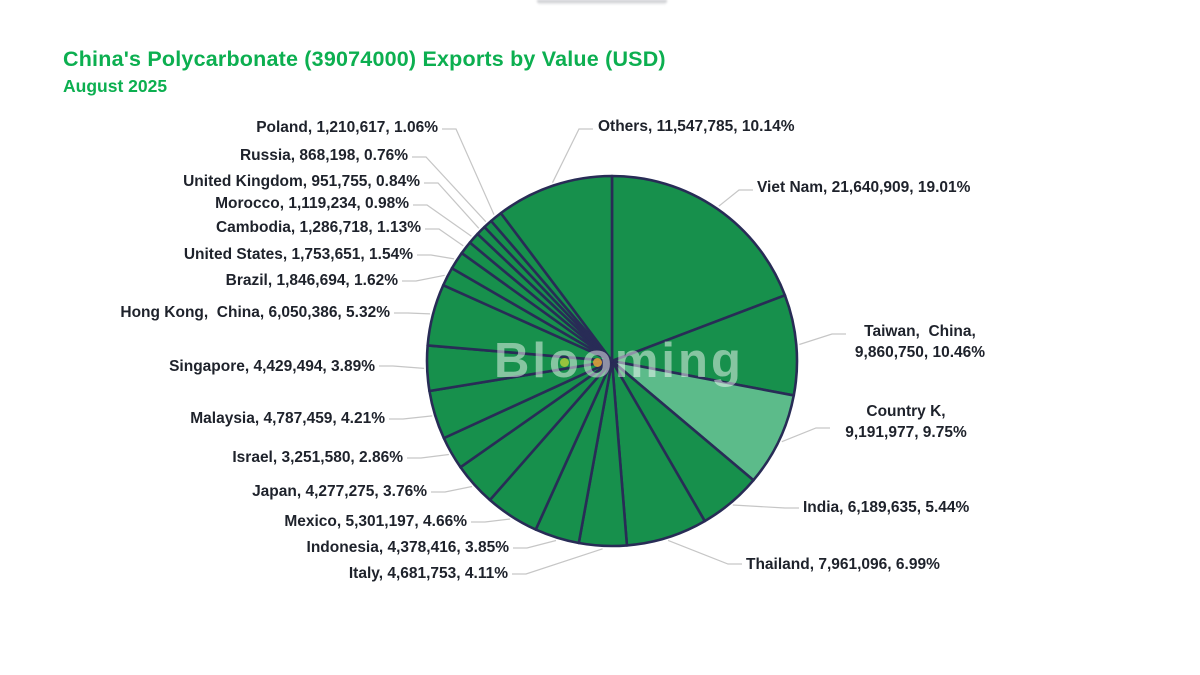 The image size is (1200, 675). Describe the element at coordinates (704, 345) in the screenshot. I see `pie-slice-taiwan-china` at that location.